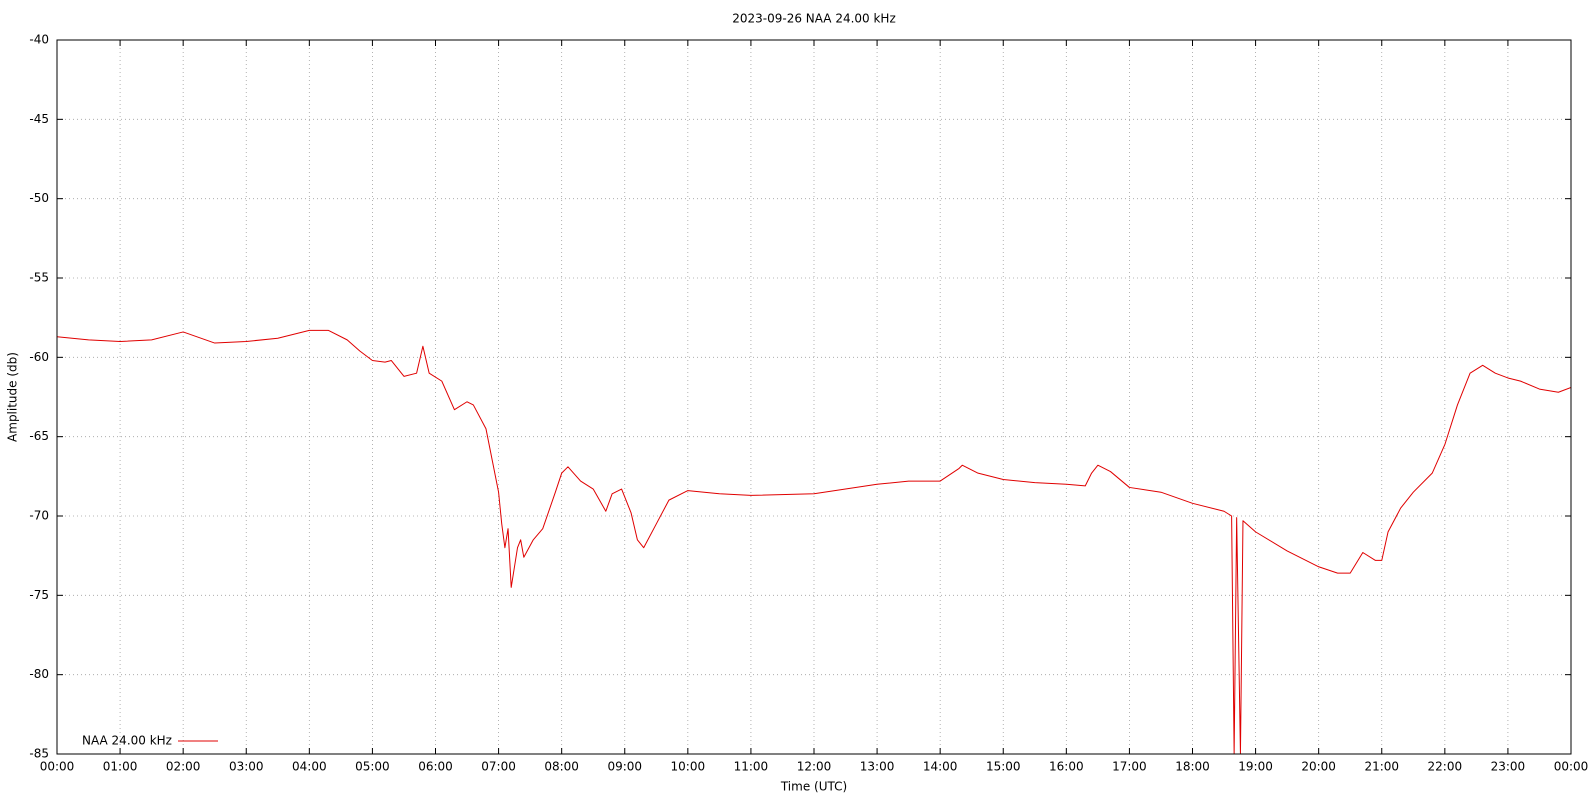 The width and height of the screenshot is (1596, 797). What do you see at coordinates (435, 767) in the screenshot?
I see `x-tick-label: 06:00` at bounding box center [435, 767].